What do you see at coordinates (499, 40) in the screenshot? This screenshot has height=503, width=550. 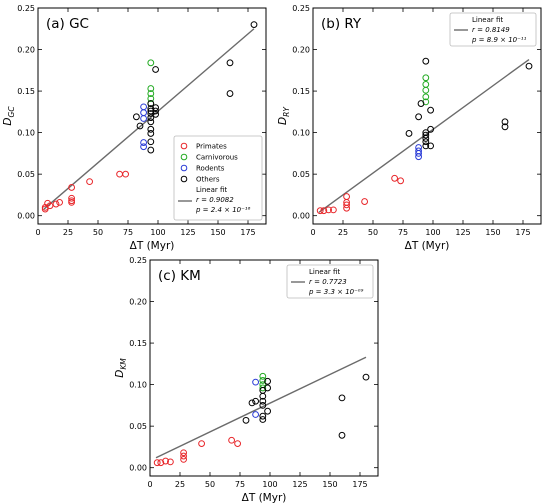 I see `legend-fit-p: p = 8.9 × 10⁻¹¹` at bounding box center [499, 40].